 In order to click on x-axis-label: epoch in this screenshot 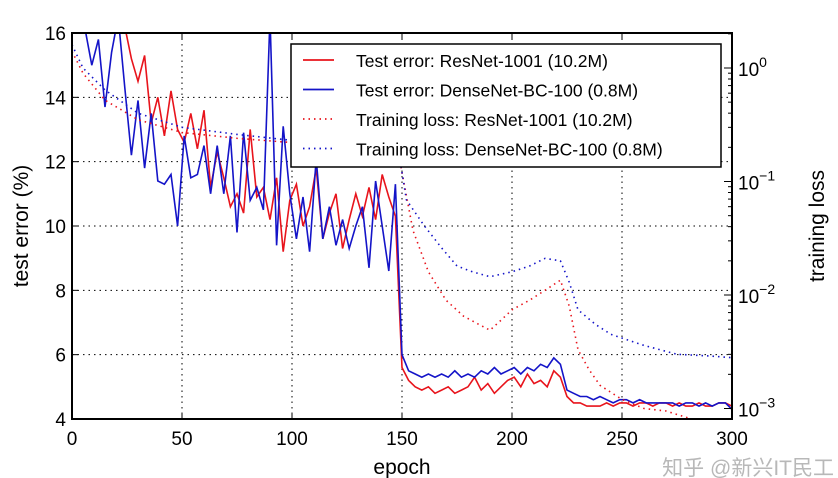, I will do `click(401, 467)`.